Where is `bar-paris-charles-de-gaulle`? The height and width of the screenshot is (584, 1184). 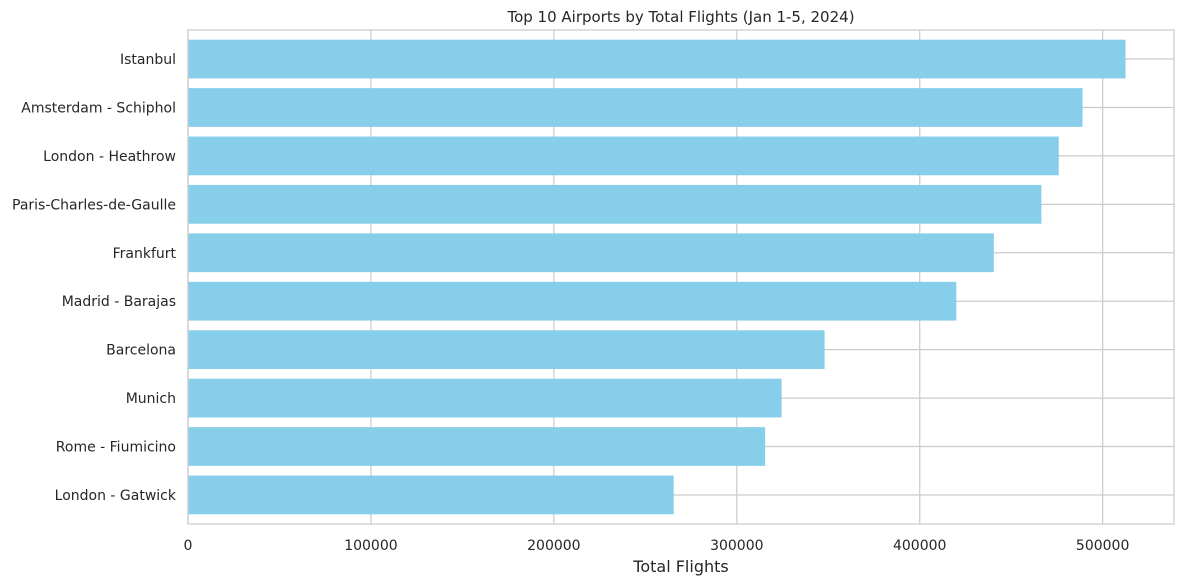 bar-paris-charles-de-gaulle is located at coordinates (615, 204).